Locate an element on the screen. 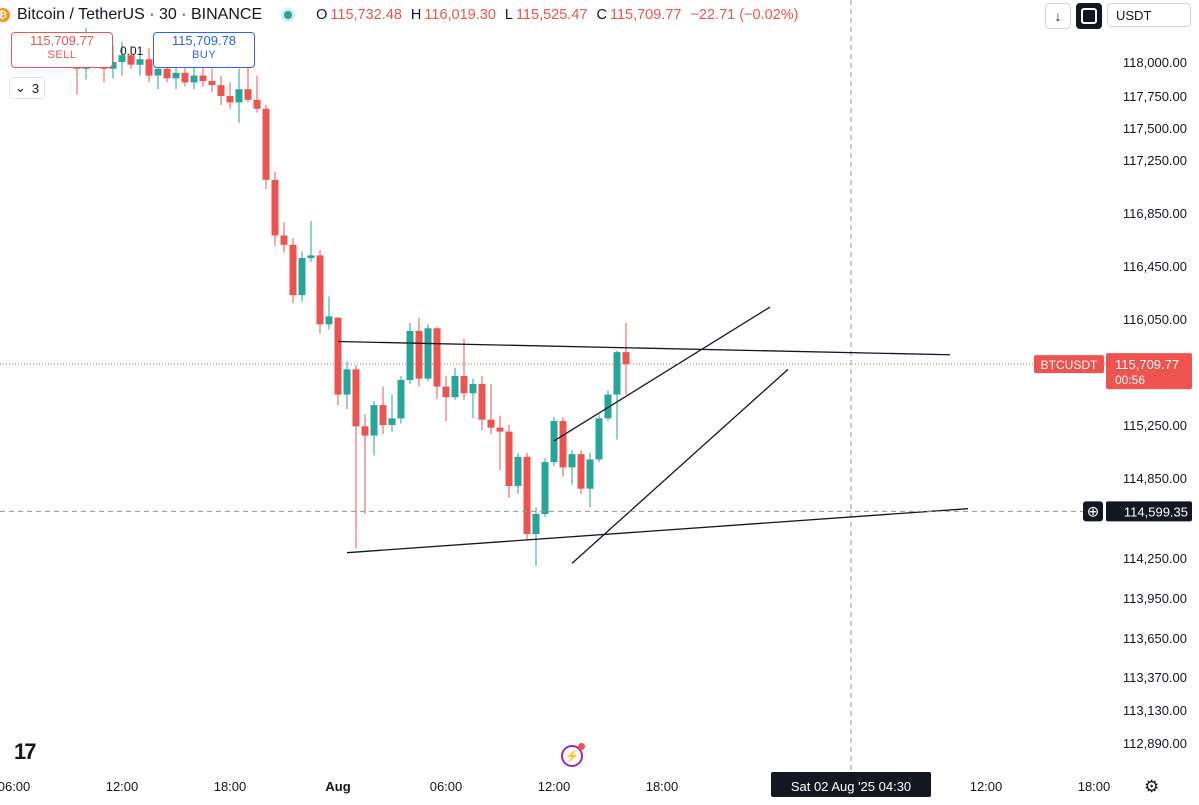 This screenshot has height=805, width=1199. arrow-down-icon: ↓ is located at coordinates (1058, 16).